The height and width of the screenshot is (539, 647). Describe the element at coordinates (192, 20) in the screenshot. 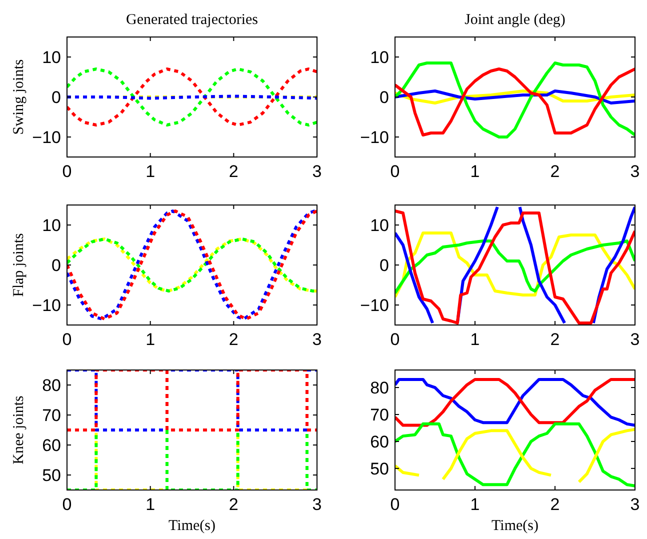

I see `chart-title: Generated trajectories` at that location.